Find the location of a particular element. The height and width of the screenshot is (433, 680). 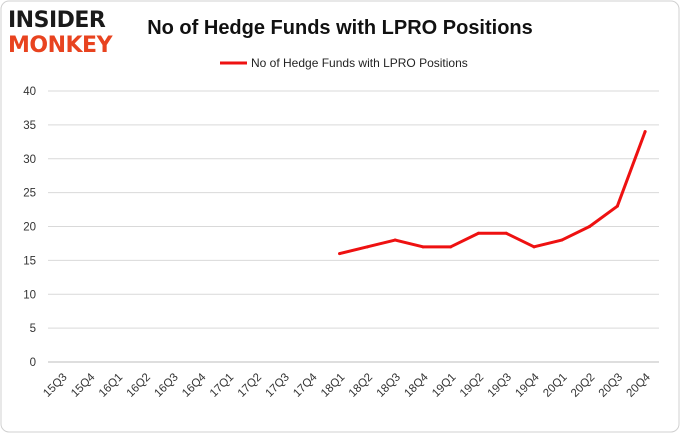

logo-line-2: MONKEY is located at coordinates (61, 45).